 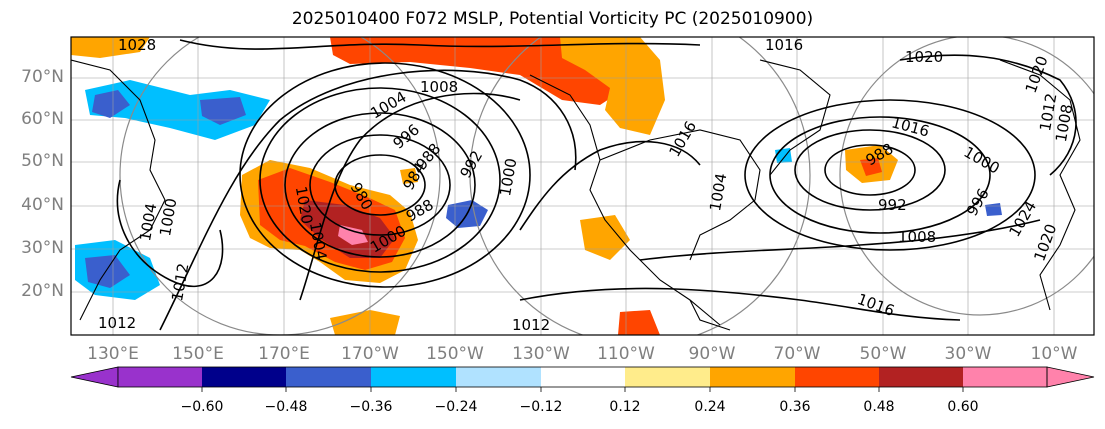 I want to click on lon-label: 170°E, so click(x=284, y=354).